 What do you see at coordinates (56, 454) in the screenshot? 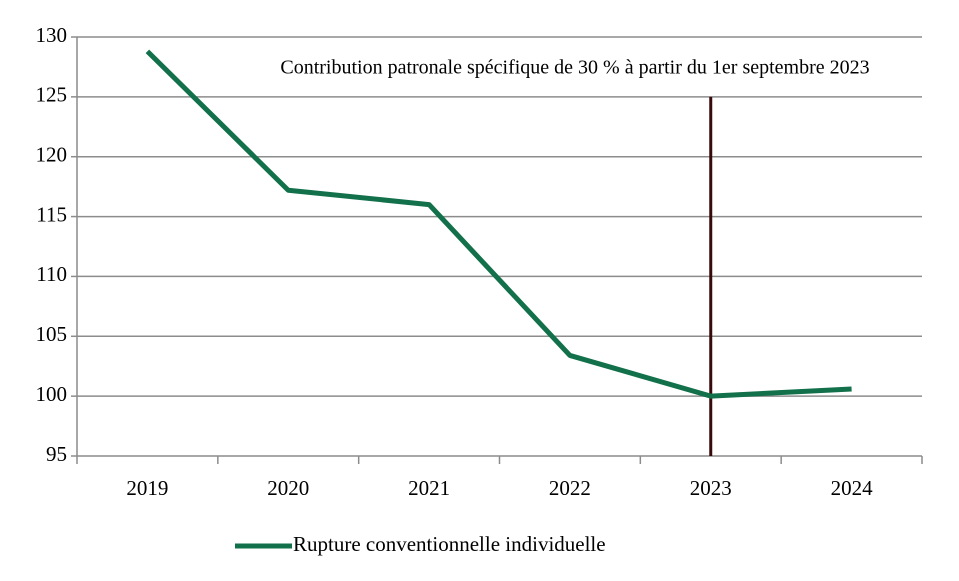
I see `y-tick-label: 95` at bounding box center [56, 454].